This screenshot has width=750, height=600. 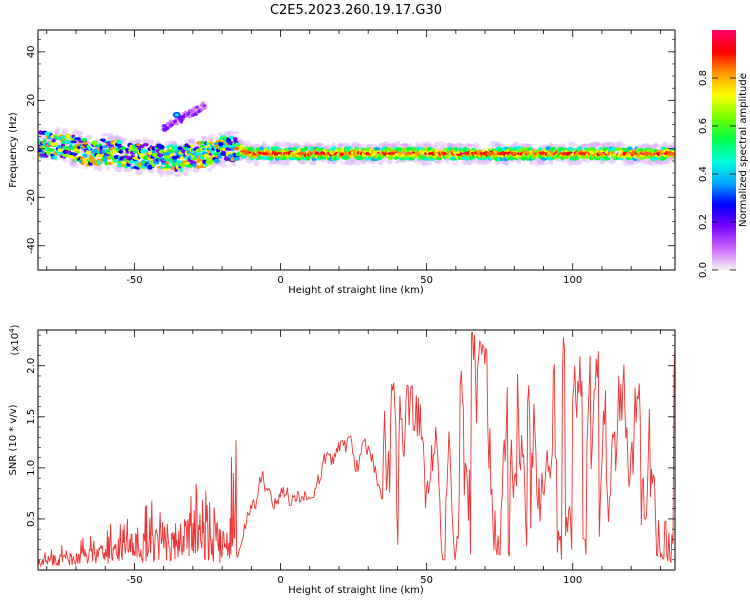 I want to click on figure-title: C2E5.2023.260.19.17.G30, so click(x=356, y=10).